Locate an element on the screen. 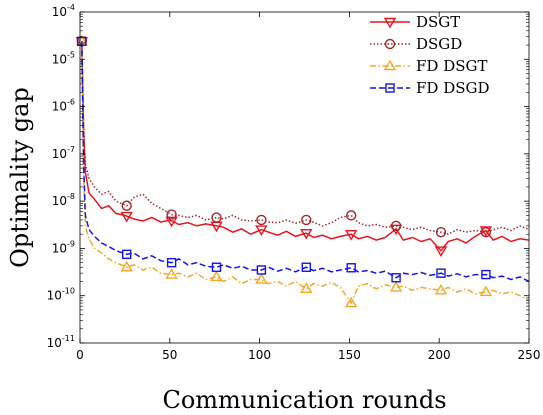 The image size is (543, 415). legend-item-fd-dsgt: FD DSGT is located at coordinates (429, 66).